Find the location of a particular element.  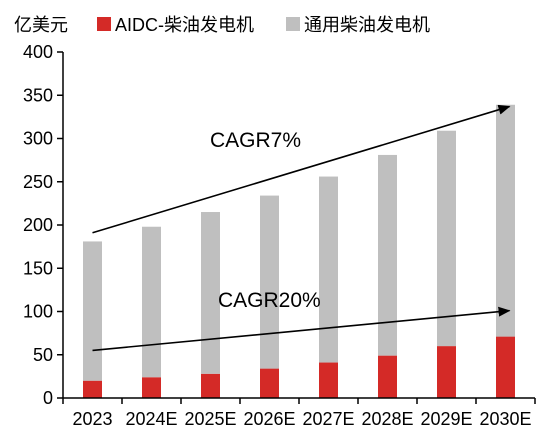

bar-general-2024E is located at coordinates (151, 302).